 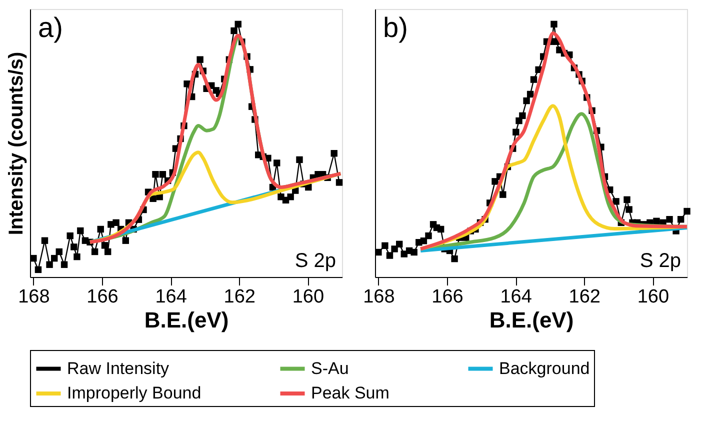 I want to click on legend-label: Peak Sum, so click(x=350, y=393).